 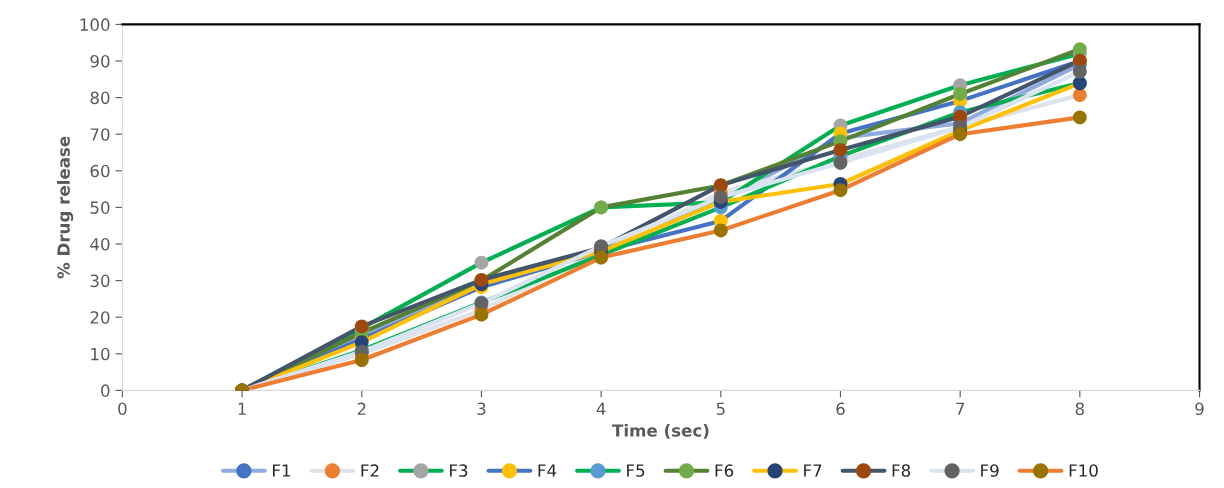 What do you see at coordinates (100, 98) in the screenshot?
I see `y-tick-label: 80` at bounding box center [100, 98].